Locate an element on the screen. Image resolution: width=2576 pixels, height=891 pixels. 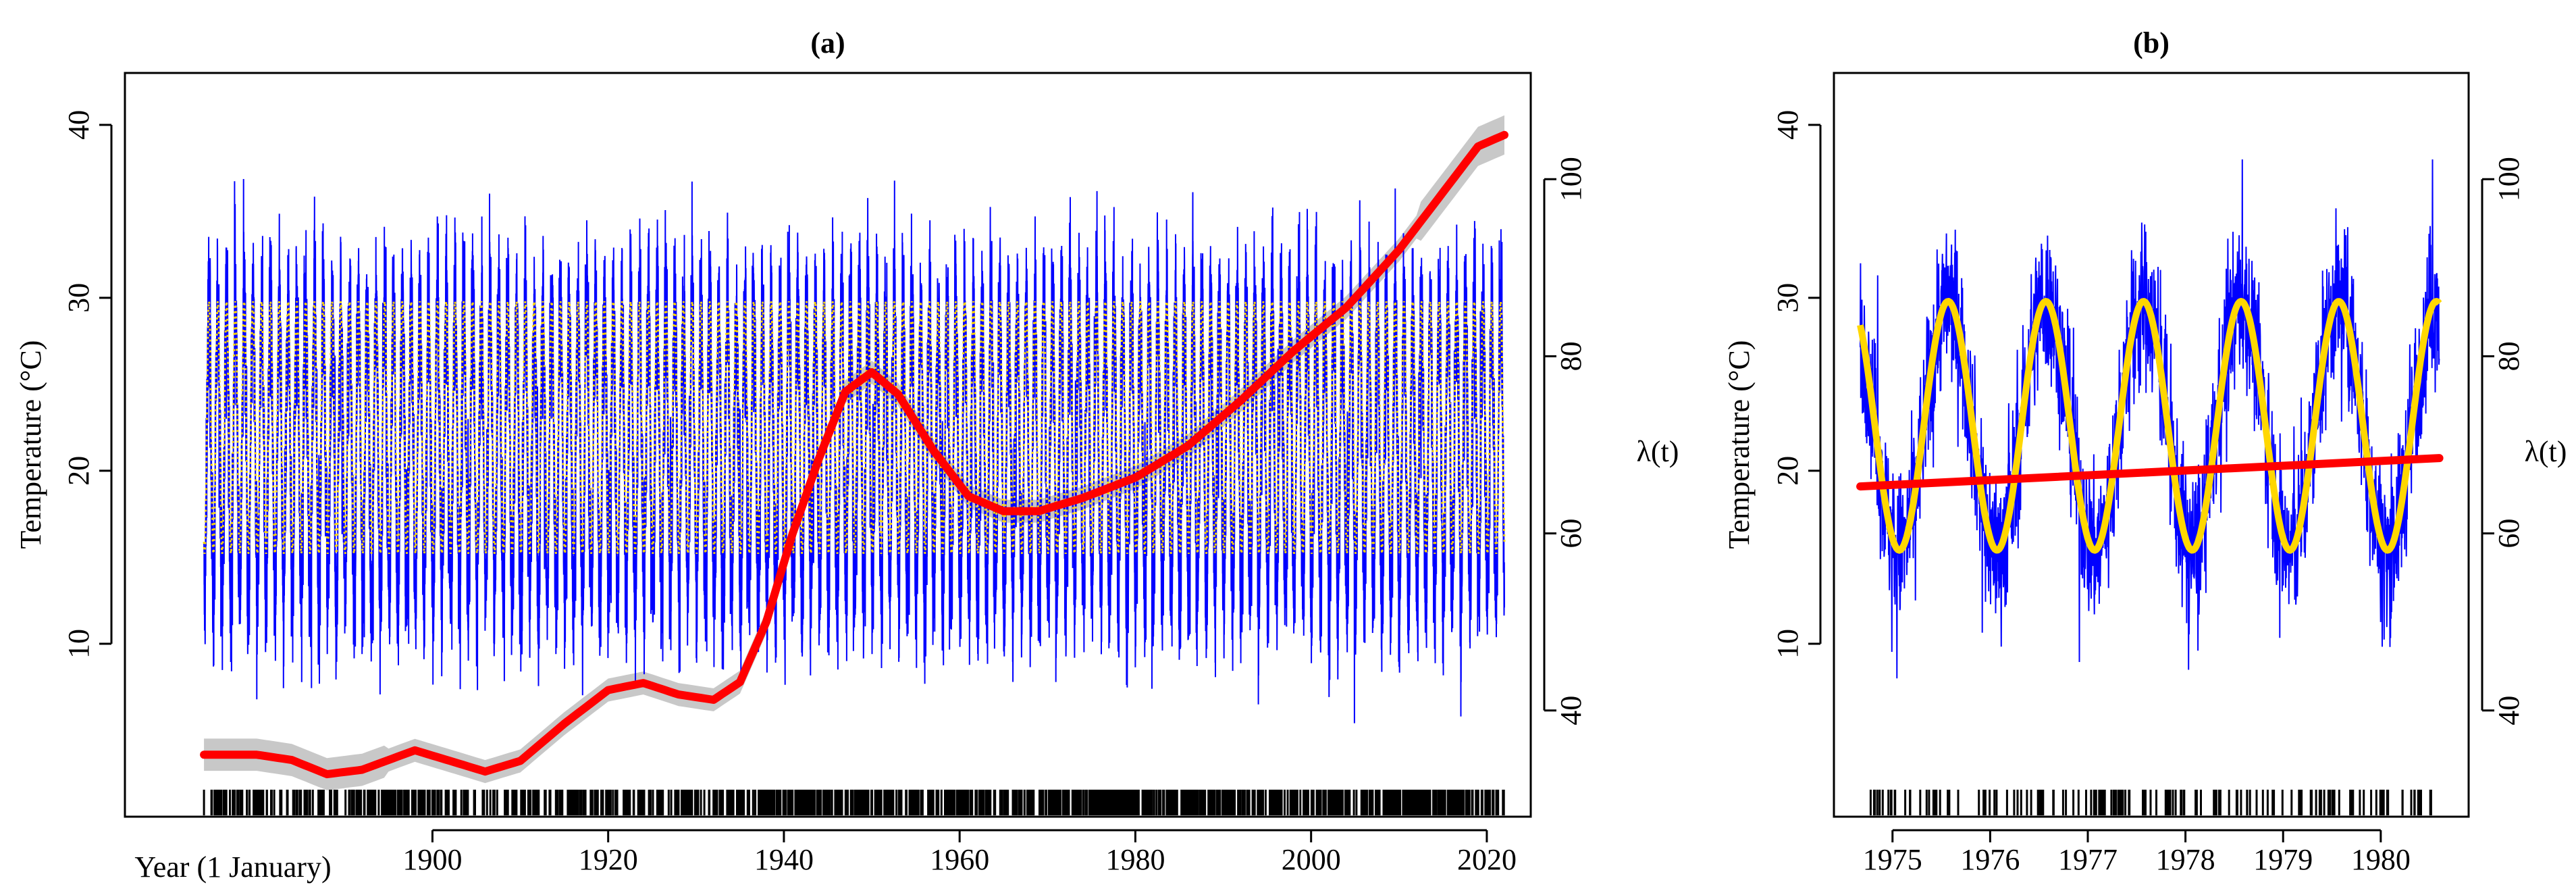
panel-a-rug is located at coordinates (854, 802).